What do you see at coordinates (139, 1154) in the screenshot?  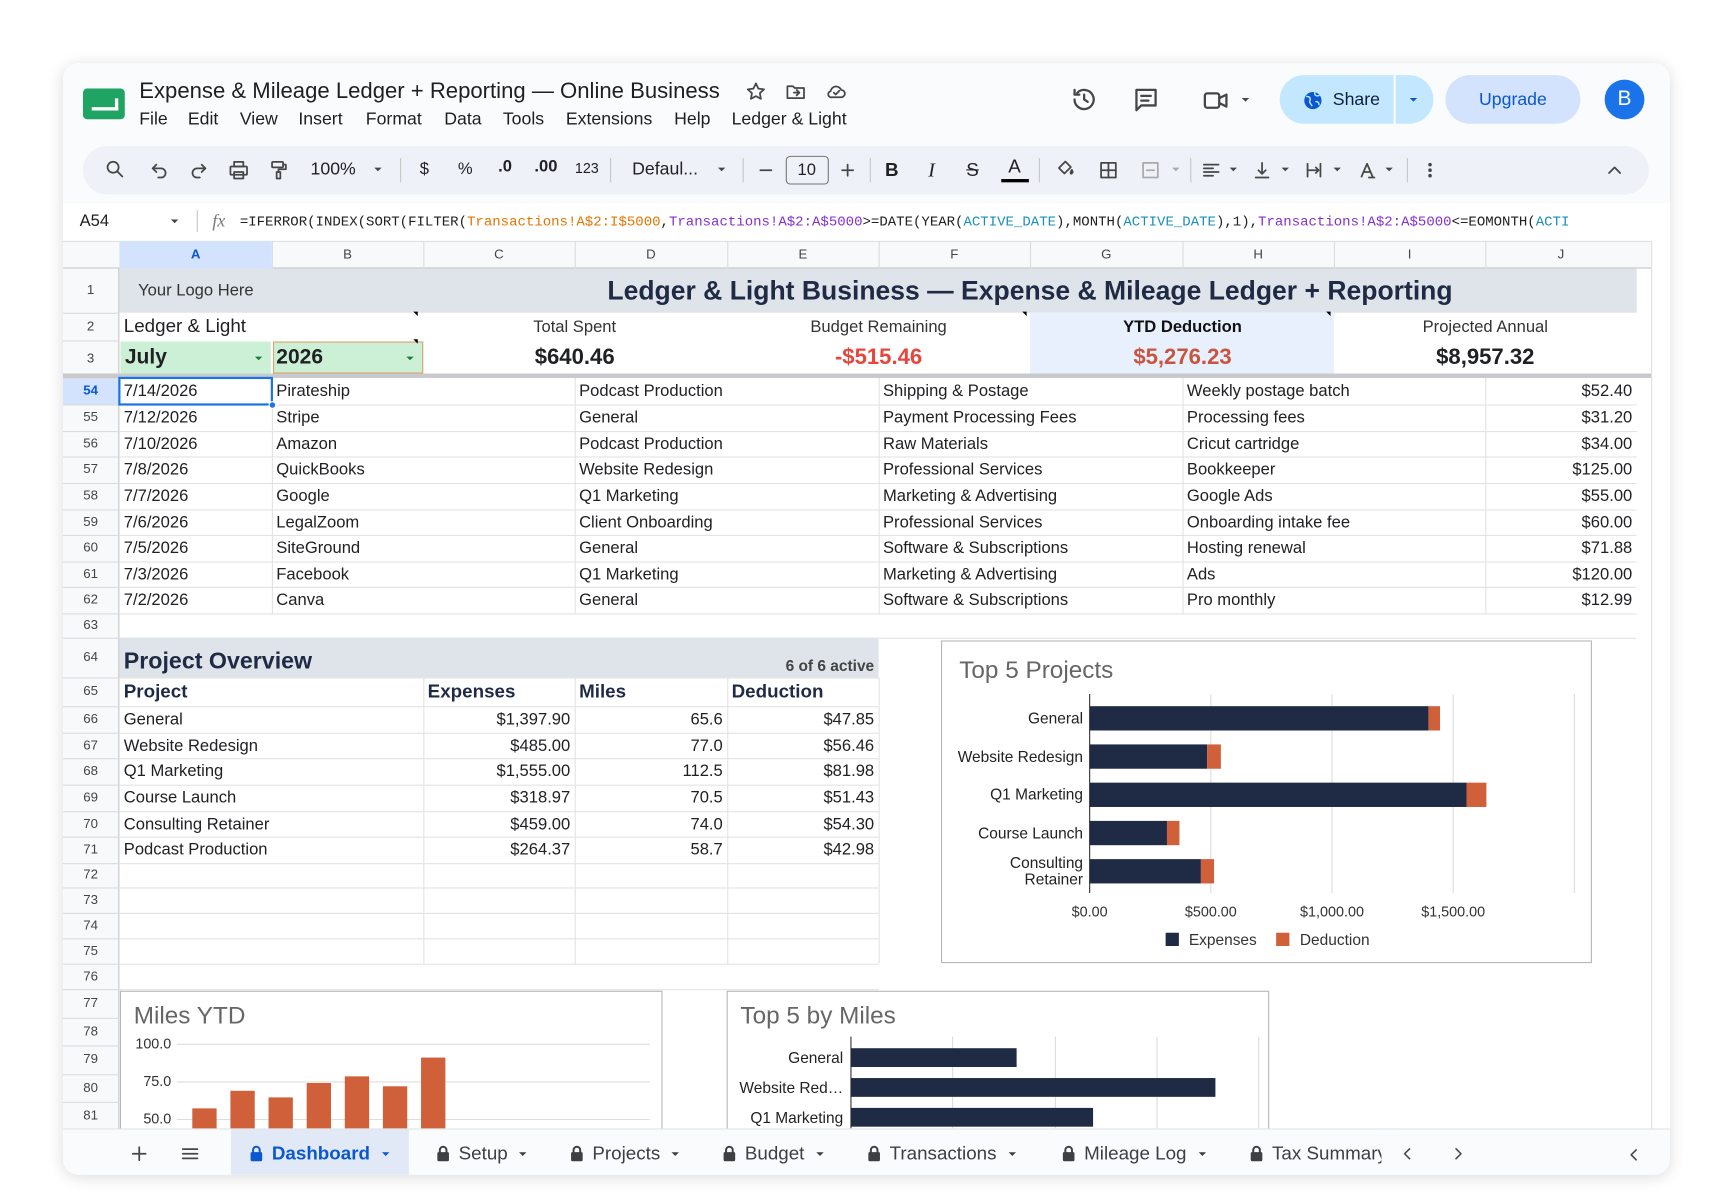 I see `add-sheet-icon` at bounding box center [139, 1154].